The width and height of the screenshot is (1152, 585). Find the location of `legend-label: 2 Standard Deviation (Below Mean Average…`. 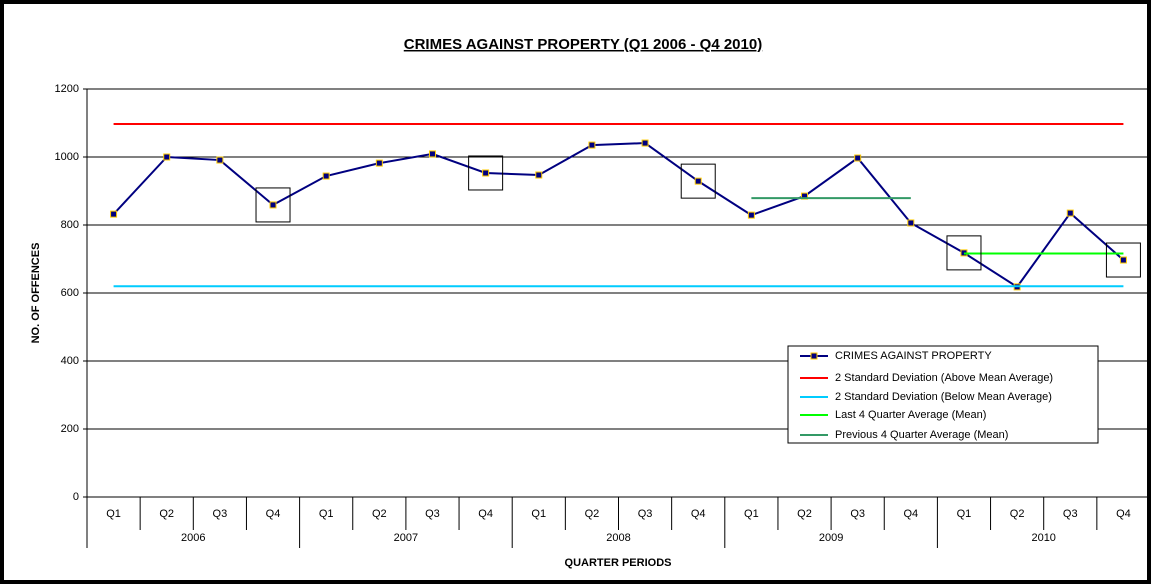

legend-label: 2 Standard Deviation (Below Mean Average… is located at coordinates (943, 397).